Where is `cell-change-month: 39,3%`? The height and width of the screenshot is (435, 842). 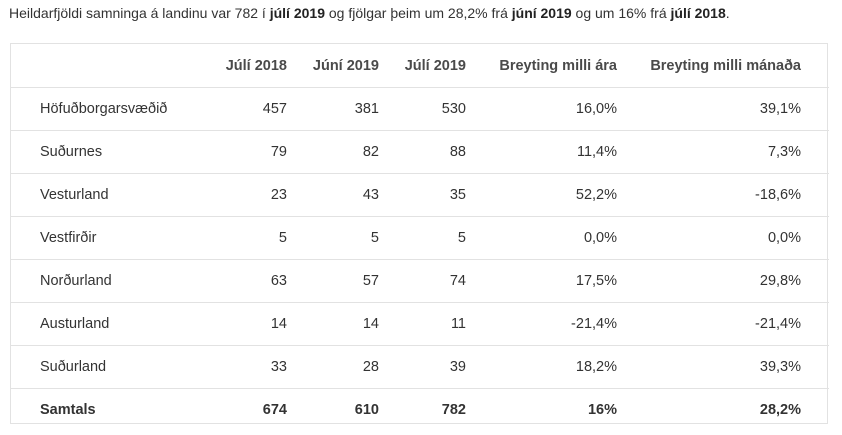 cell-change-month: 39,3% is located at coordinates (723, 367).